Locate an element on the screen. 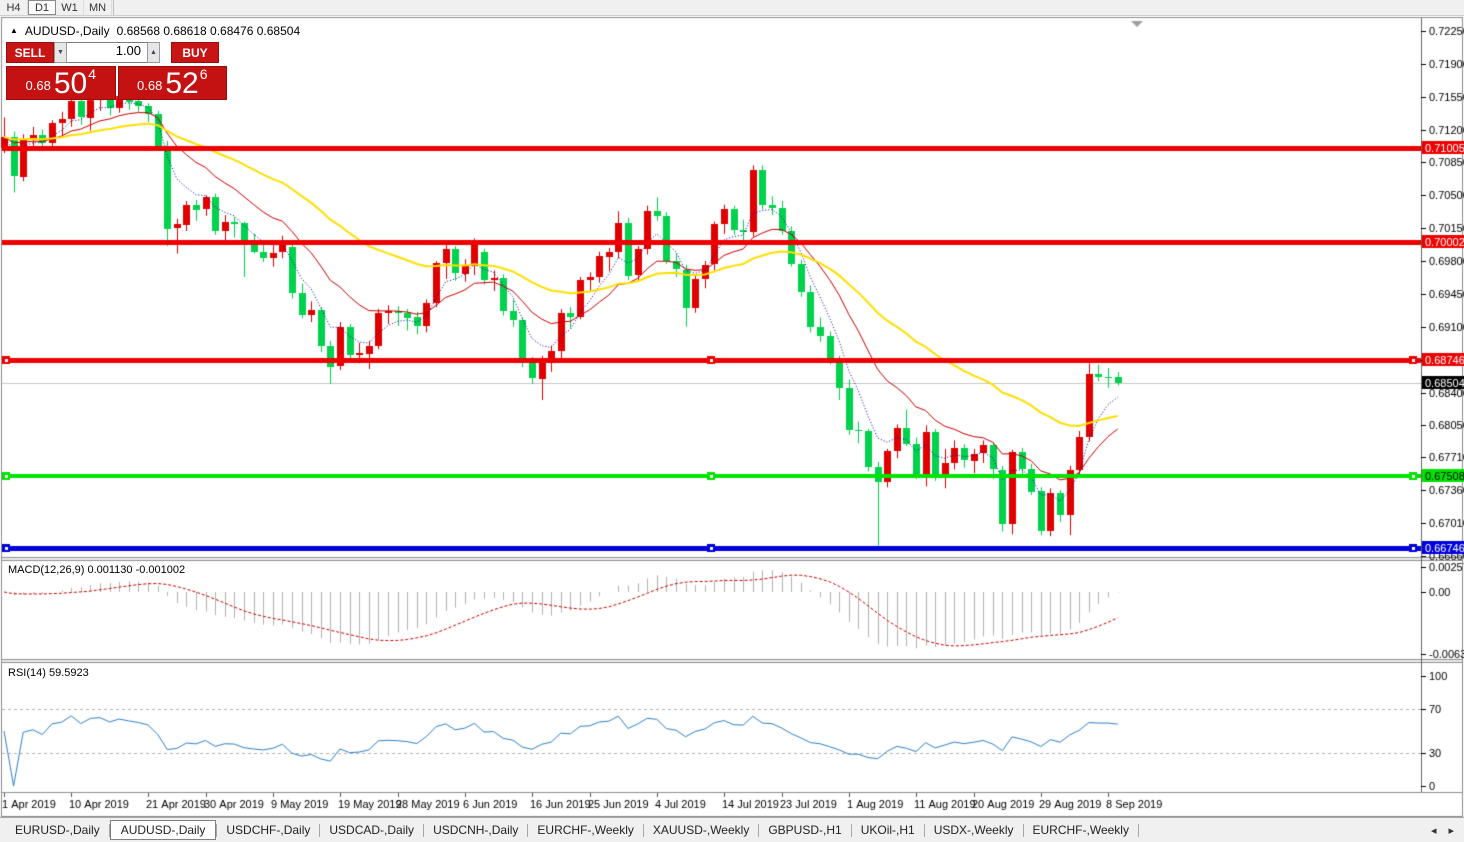 This screenshot has width=1464, height=842. macd-indicator-label: MACD(12,26,9) 0.001130 -0.001002 is located at coordinates (97, 570).